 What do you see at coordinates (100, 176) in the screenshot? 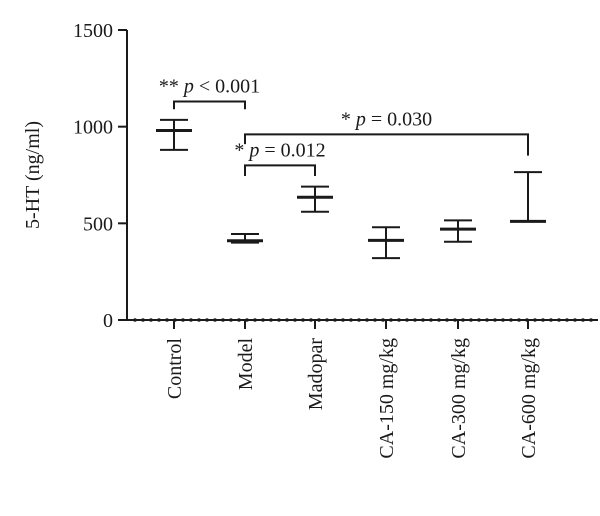
I see `y-axis: 0 500 1000 1500` at bounding box center [100, 176].